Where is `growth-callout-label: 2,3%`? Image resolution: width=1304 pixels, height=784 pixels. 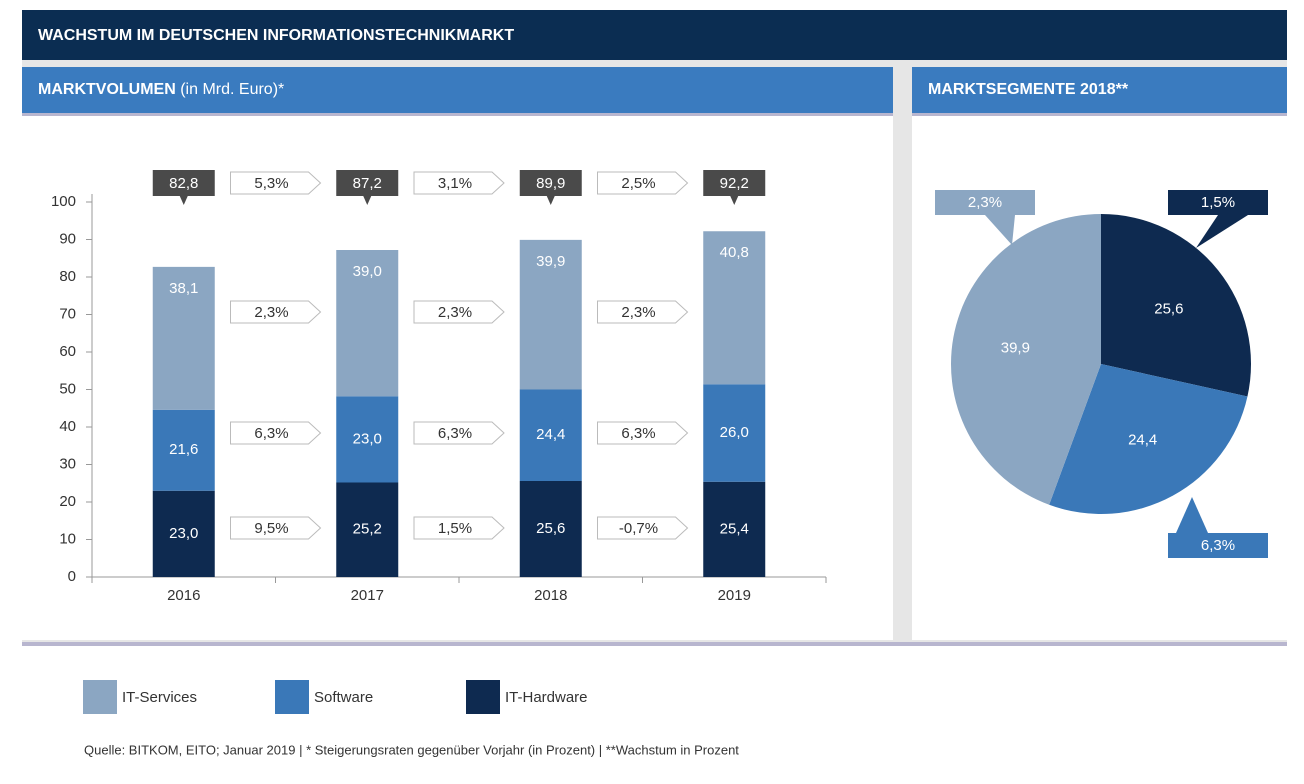
growth-callout-label: 2,3% is located at coordinates (985, 202).